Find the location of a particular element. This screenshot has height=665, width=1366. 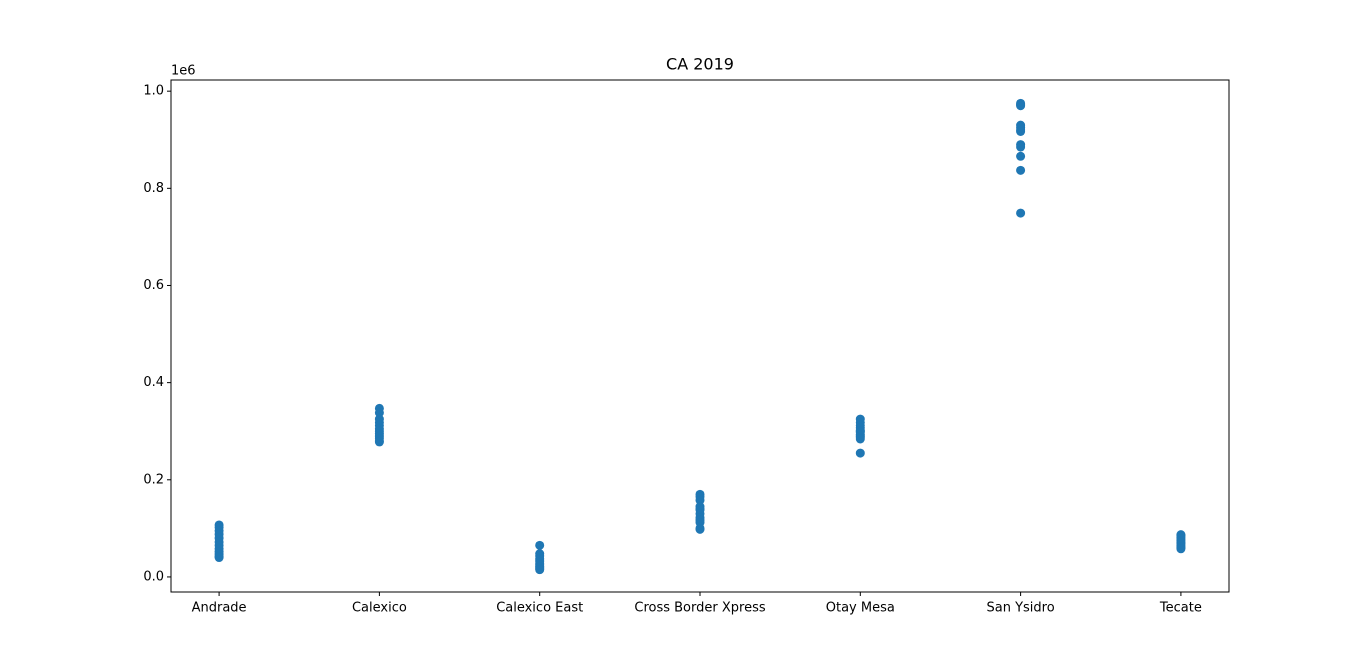

y-tick-label: 0.6 is located at coordinates (153, 285).